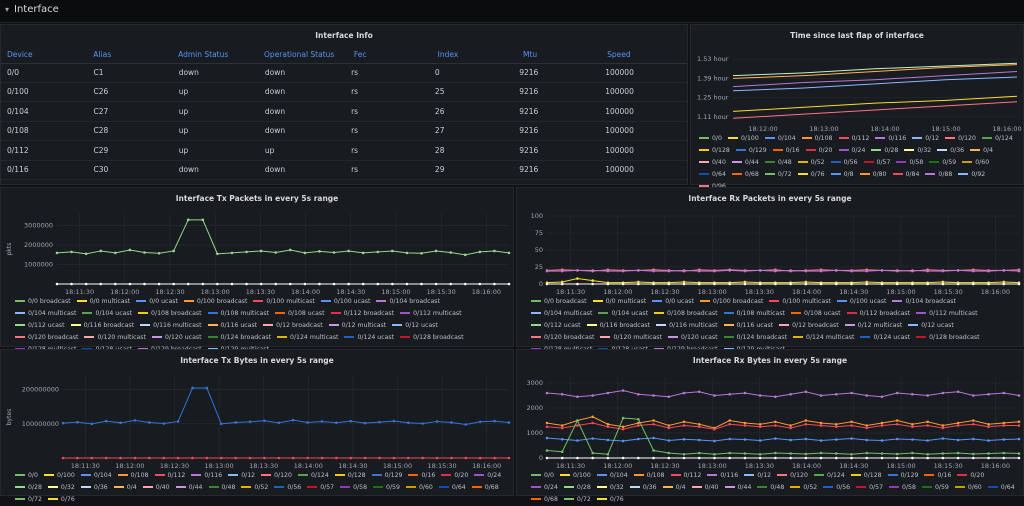 This screenshot has width=1024, height=506. I want to click on legend-item: 0/108 broadcast, so click(686, 314).